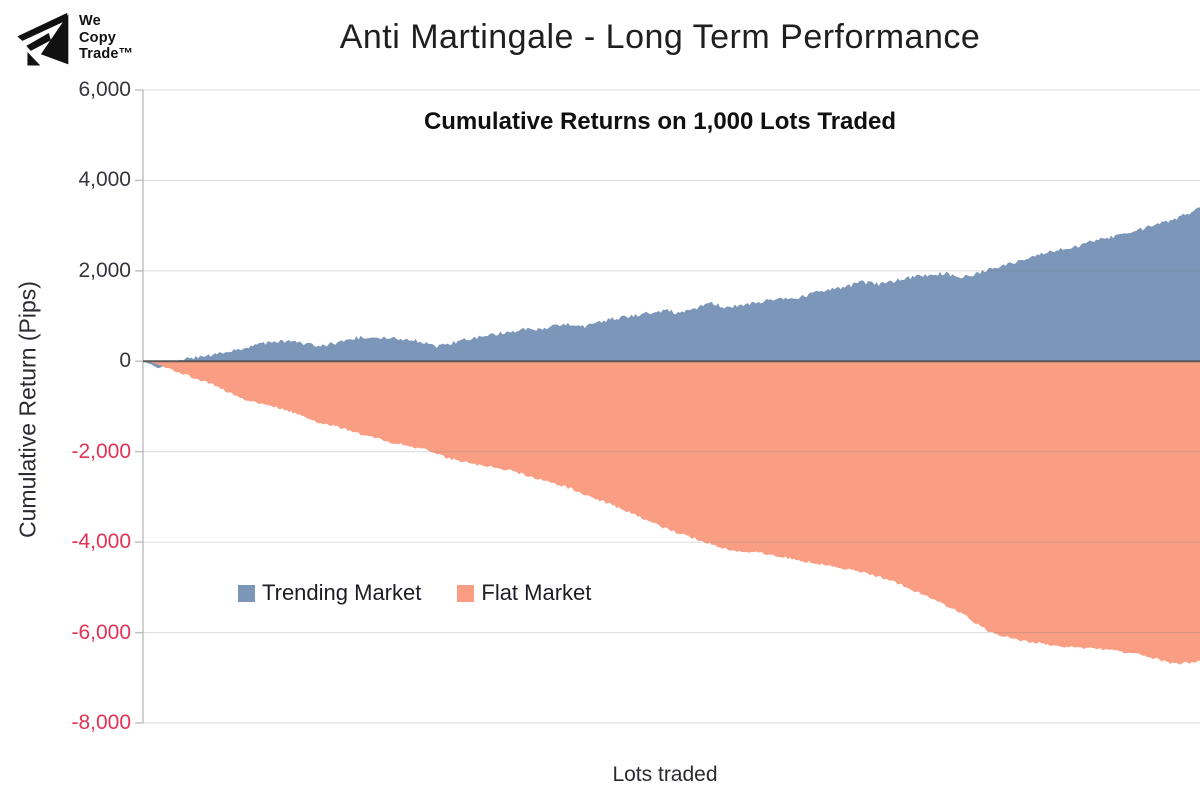 Image resolution: width=1200 pixels, height=800 pixels. What do you see at coordinates (466, 593) in the screenshot?
I see `flat-market-swatch-icon` at bounding box center [466, 593].